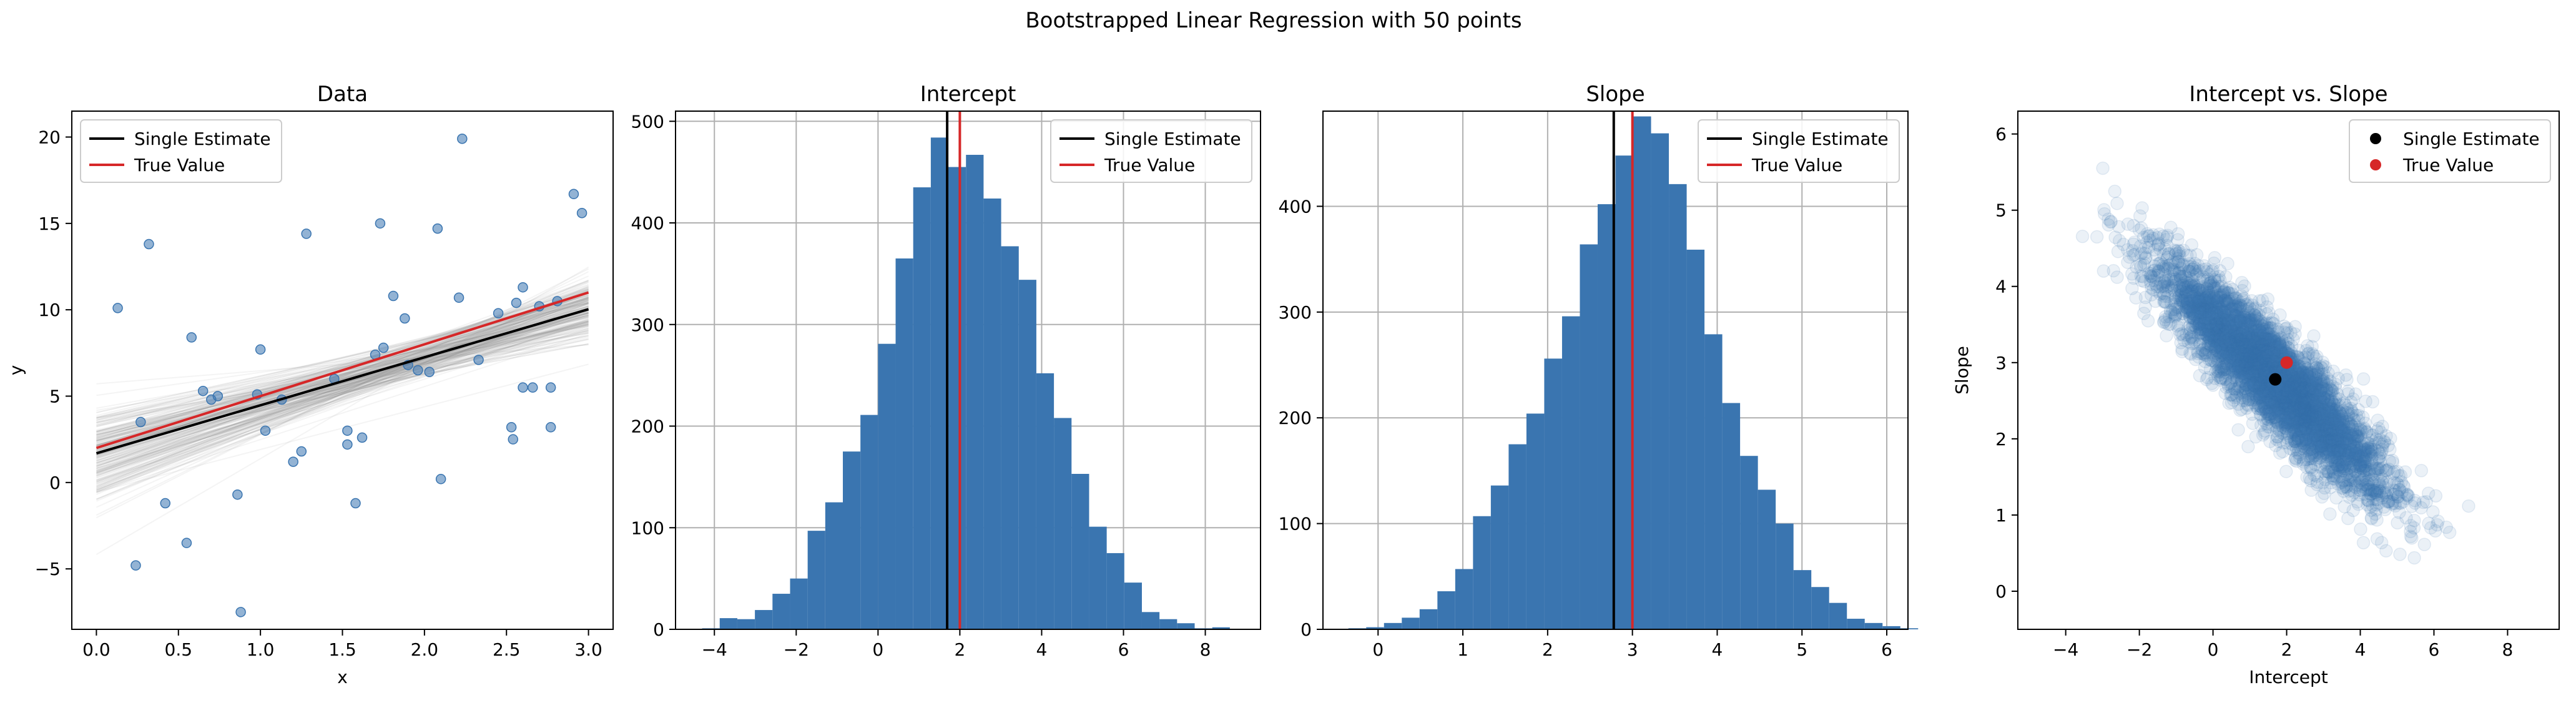  Describe the element at coordinates (49, 310) in the screenshot. I see `y-tick-label: 10` at that location.